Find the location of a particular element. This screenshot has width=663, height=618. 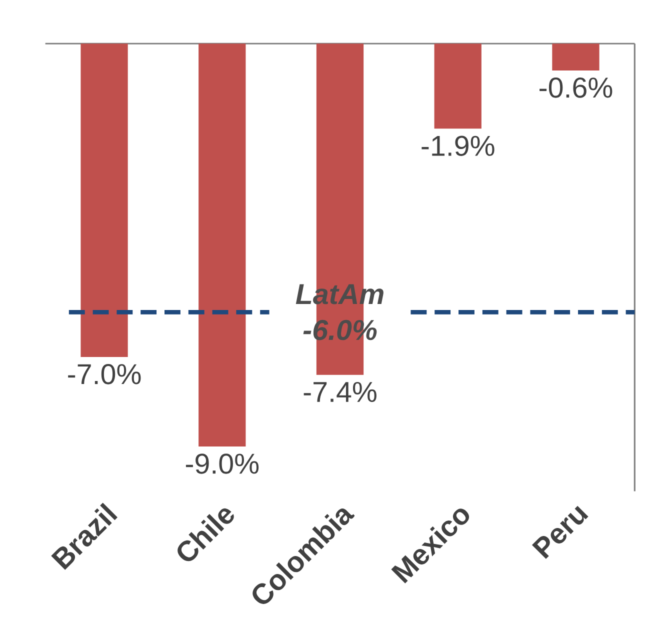

data-label: -9.0% is located at coordinates (222, 464).